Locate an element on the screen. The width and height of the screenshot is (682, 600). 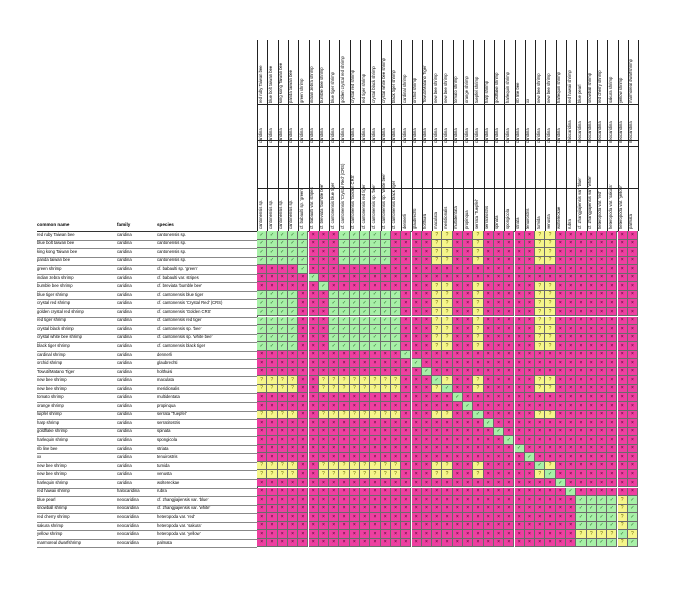
top-header-species: cf. zhangjiajiensis var. 'blue' is located at coordinates (579, 203).